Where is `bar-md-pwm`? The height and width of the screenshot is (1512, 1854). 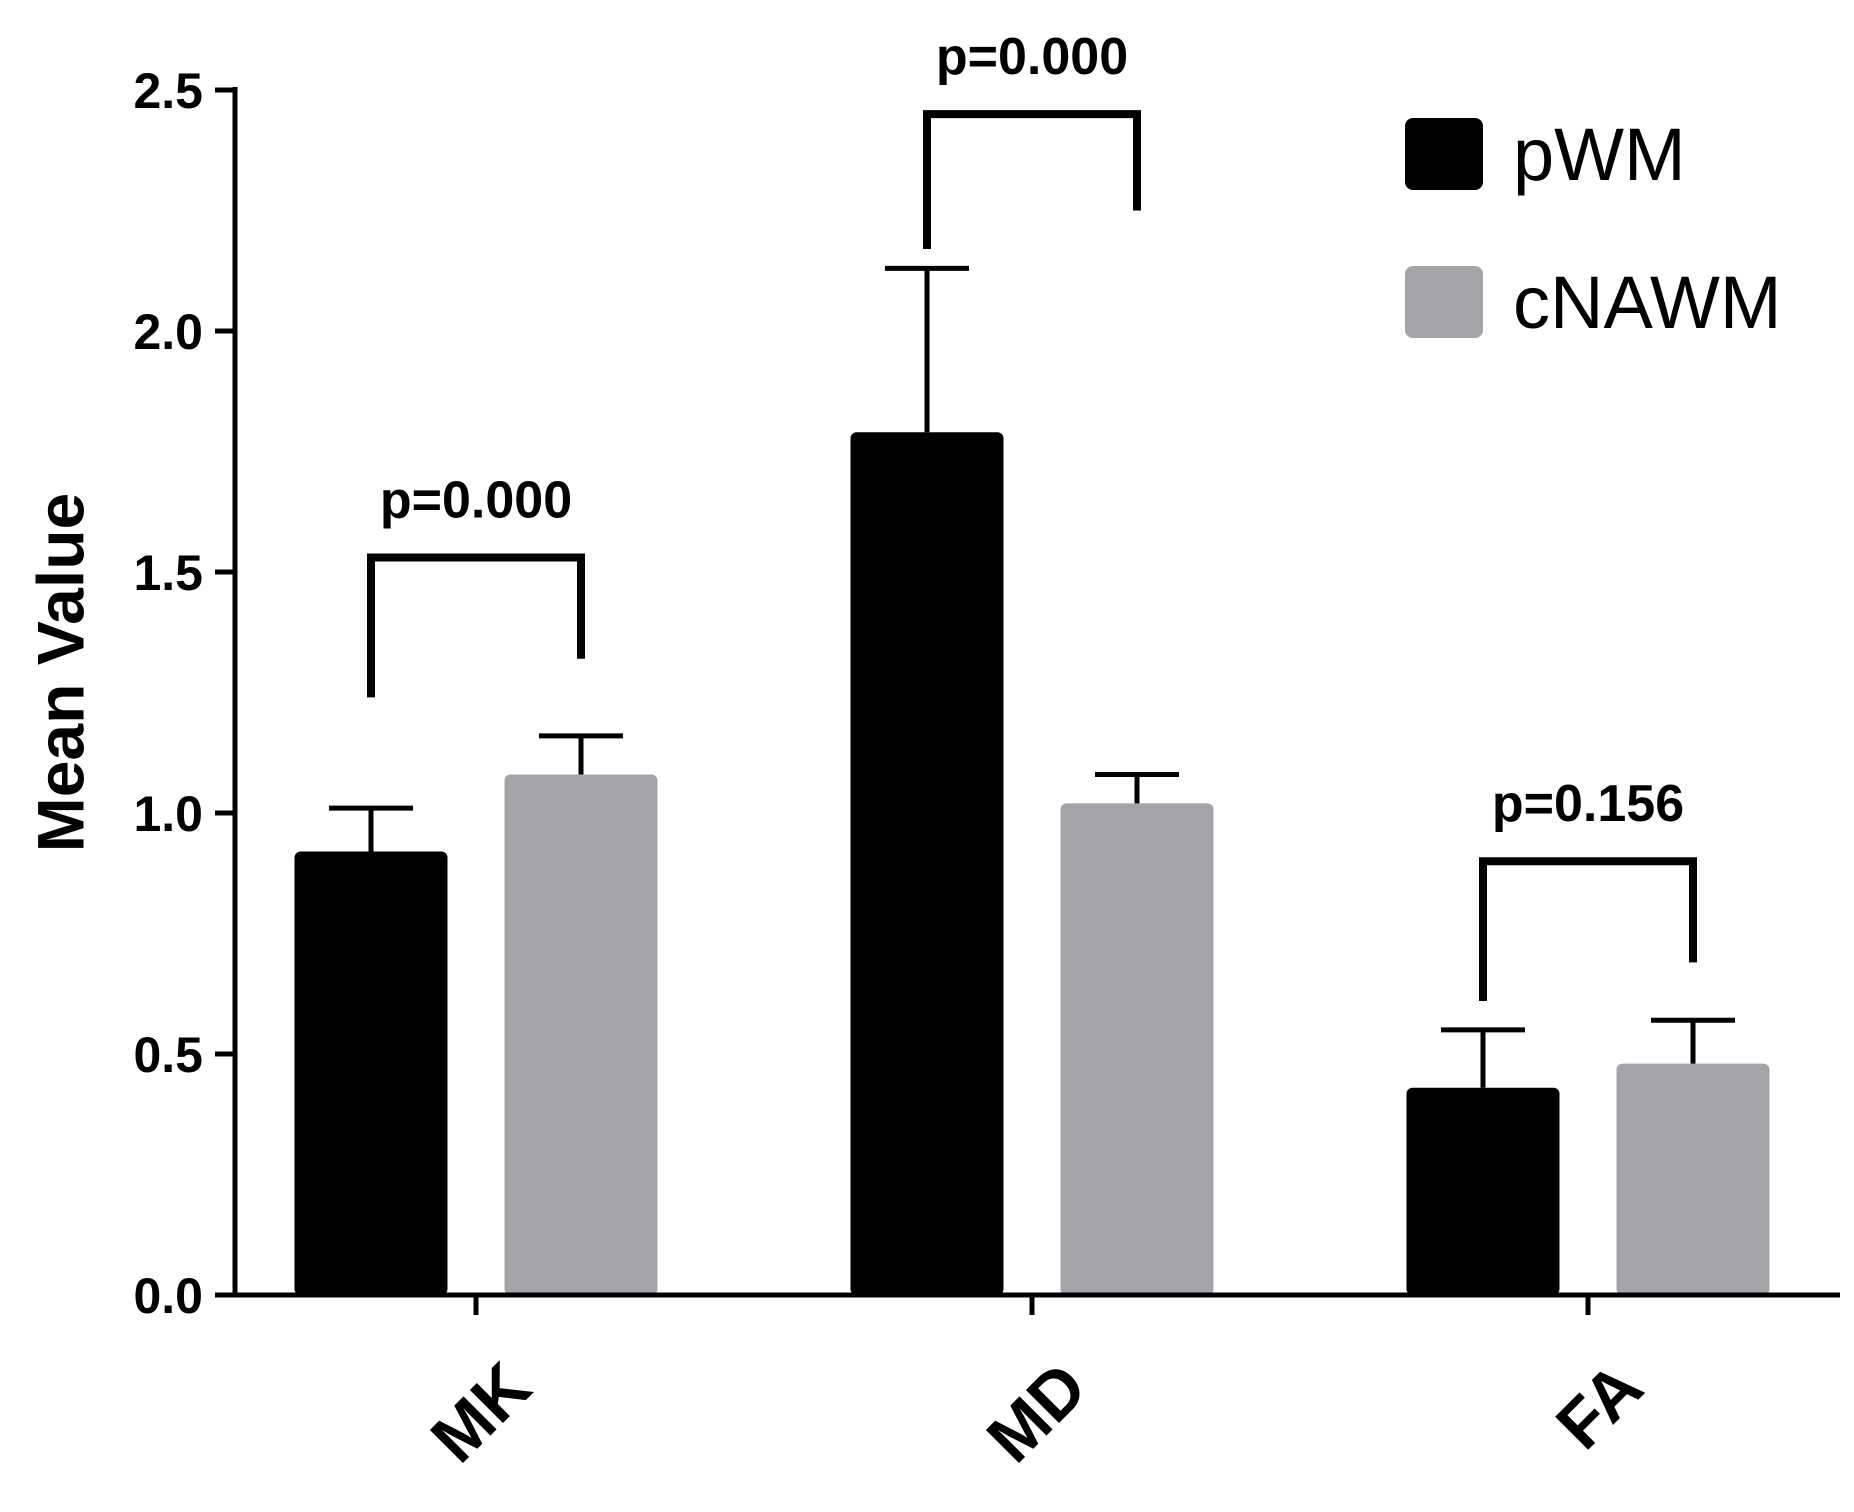 bar-md-pwm is located at coordinates (927, 864).